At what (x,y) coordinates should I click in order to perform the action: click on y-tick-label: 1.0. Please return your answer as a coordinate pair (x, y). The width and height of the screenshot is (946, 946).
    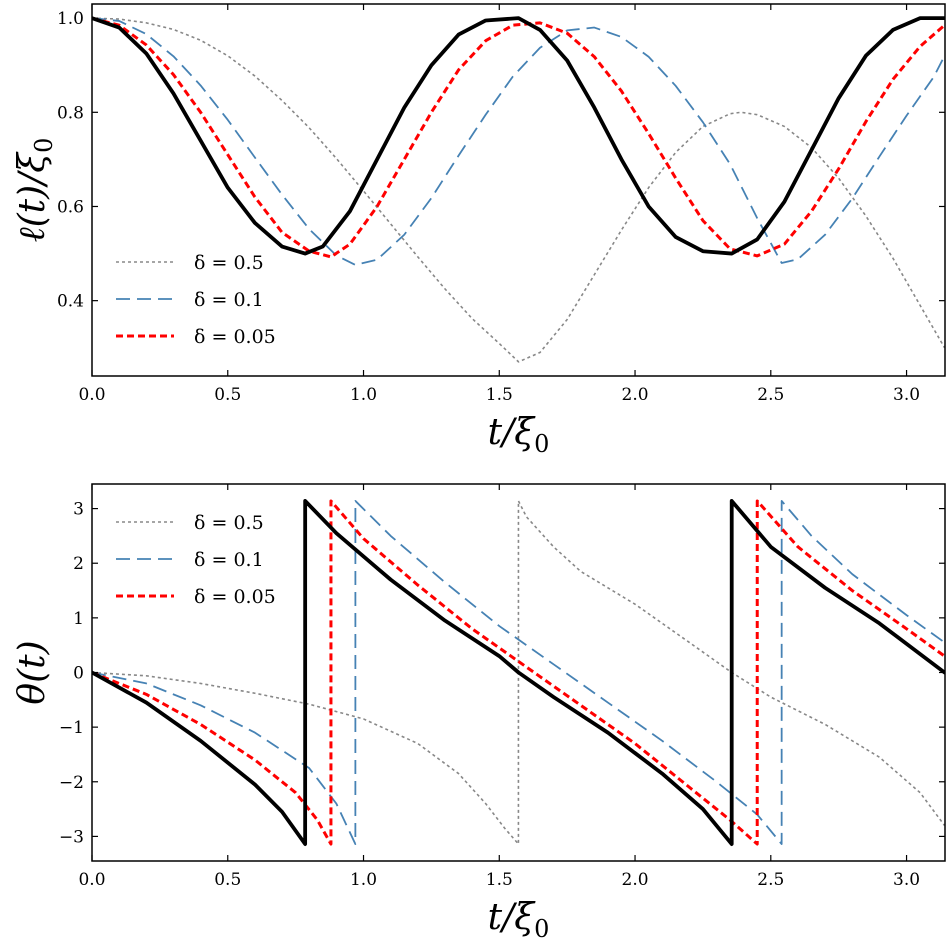
    Looking at the image, I should click on (70, 19).